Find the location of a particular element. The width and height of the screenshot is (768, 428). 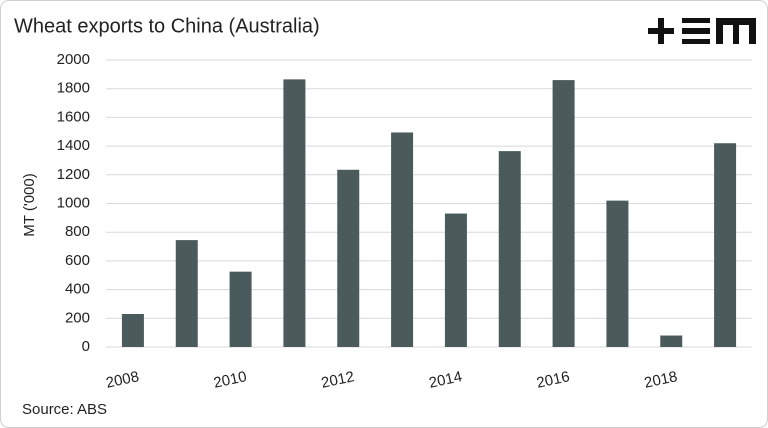

chart-title: Wheat exports to China (Australia) is located at coordinates (167, 26).